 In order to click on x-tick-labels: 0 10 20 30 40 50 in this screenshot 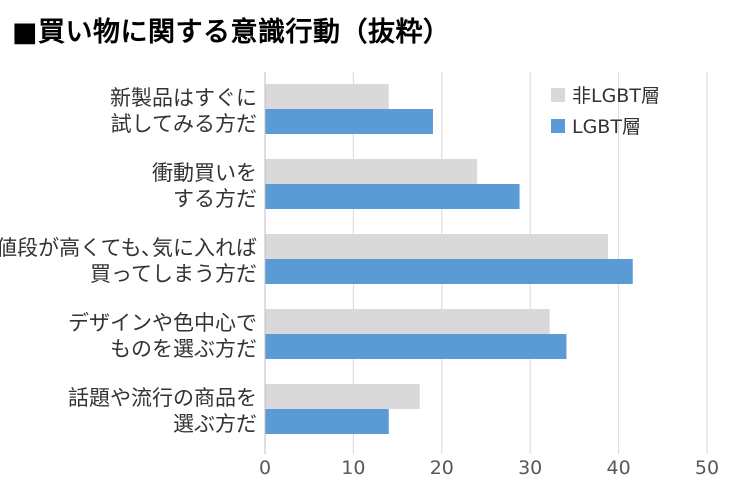, I will do `click(489, 468)`.